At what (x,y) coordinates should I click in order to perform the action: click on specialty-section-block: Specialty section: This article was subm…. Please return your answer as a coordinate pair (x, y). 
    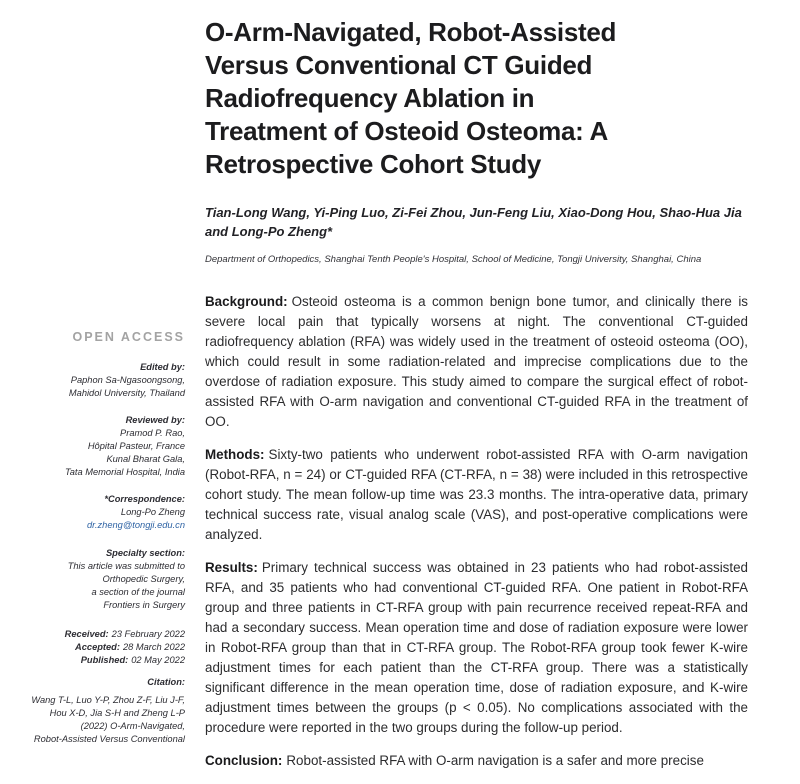
    Looking at the image, I should click on (92, 579).